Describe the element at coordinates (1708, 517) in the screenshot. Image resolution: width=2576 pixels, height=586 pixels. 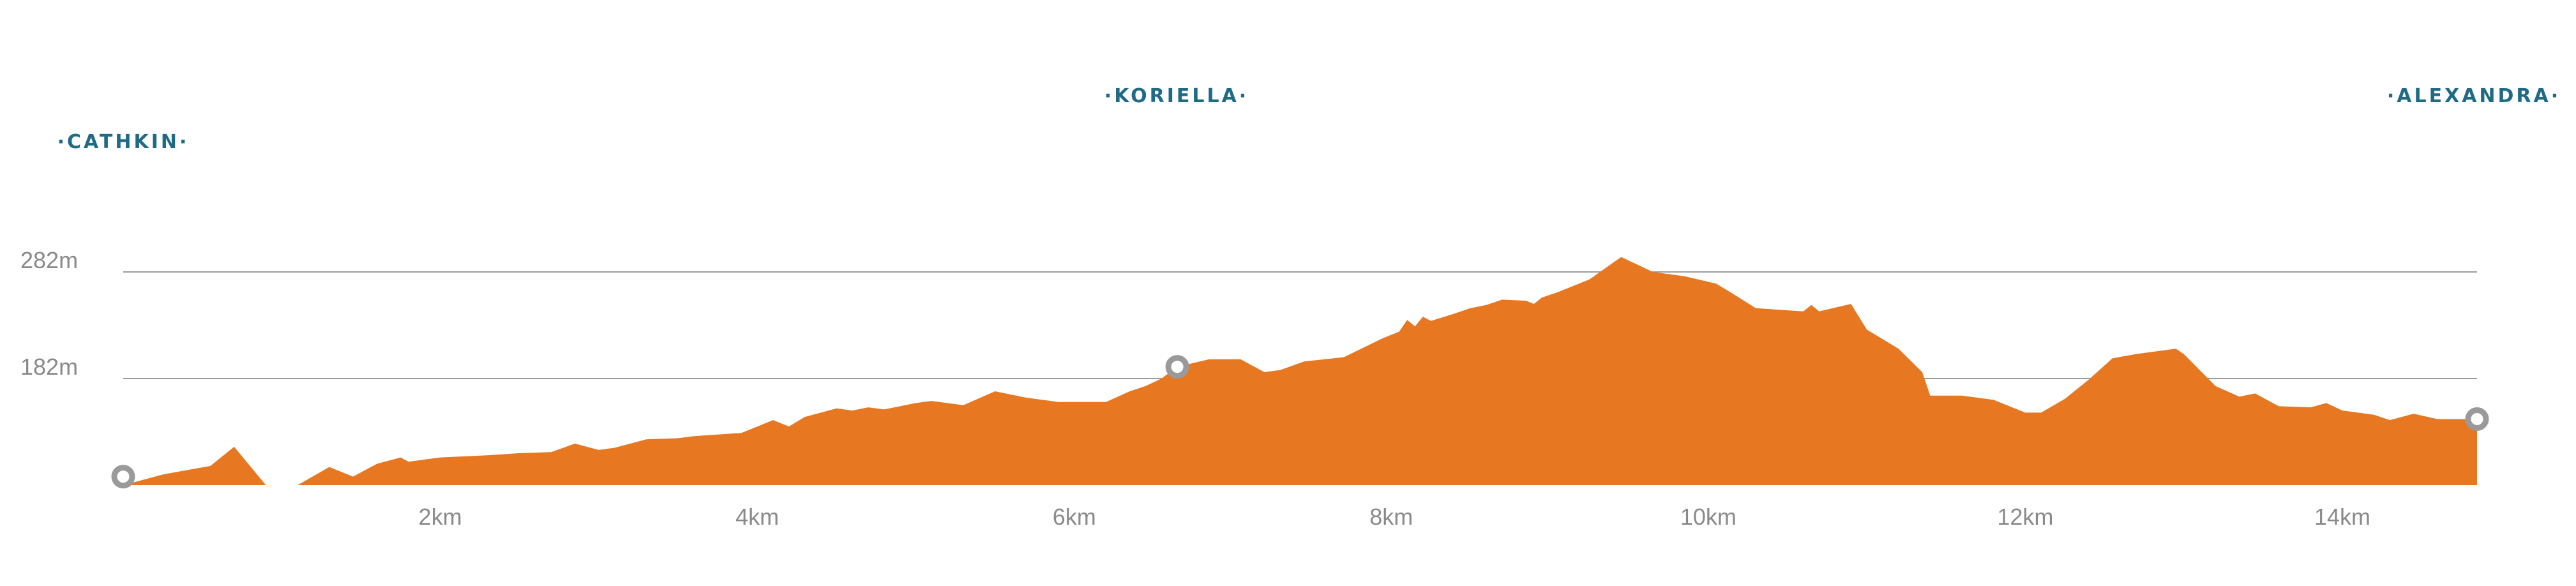
I see `x-tick-label: 10km` at that location.